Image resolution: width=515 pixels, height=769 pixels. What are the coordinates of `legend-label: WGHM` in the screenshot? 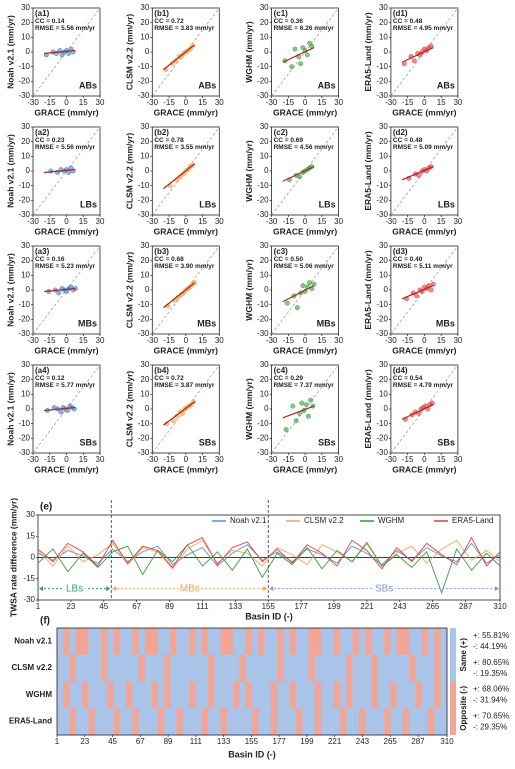 It's located at (391, 520).